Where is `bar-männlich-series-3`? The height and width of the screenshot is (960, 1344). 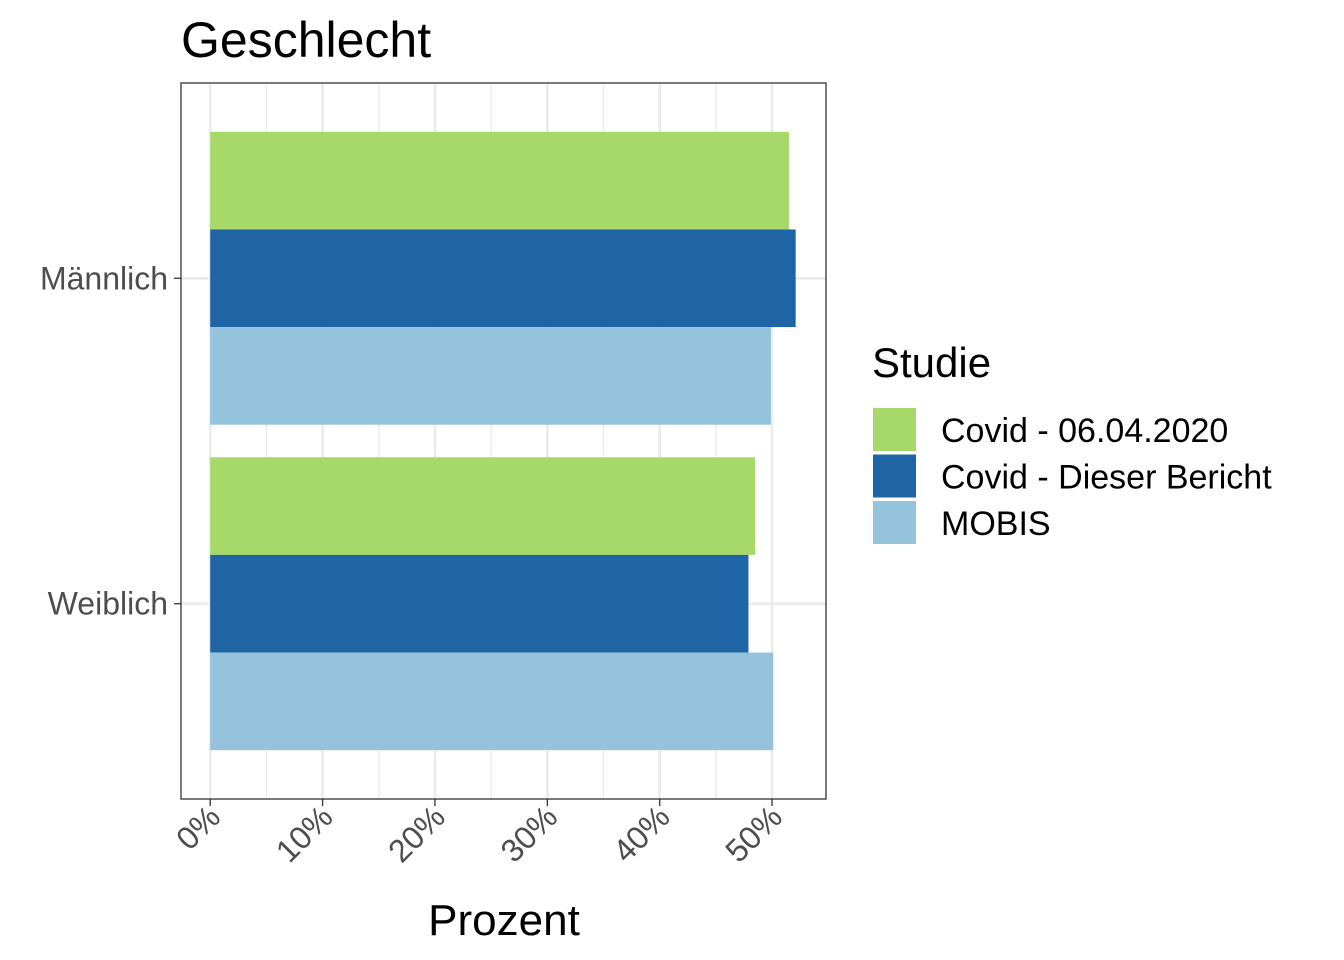
bar-männlich-series-3 is located at coordinates (490, 376).